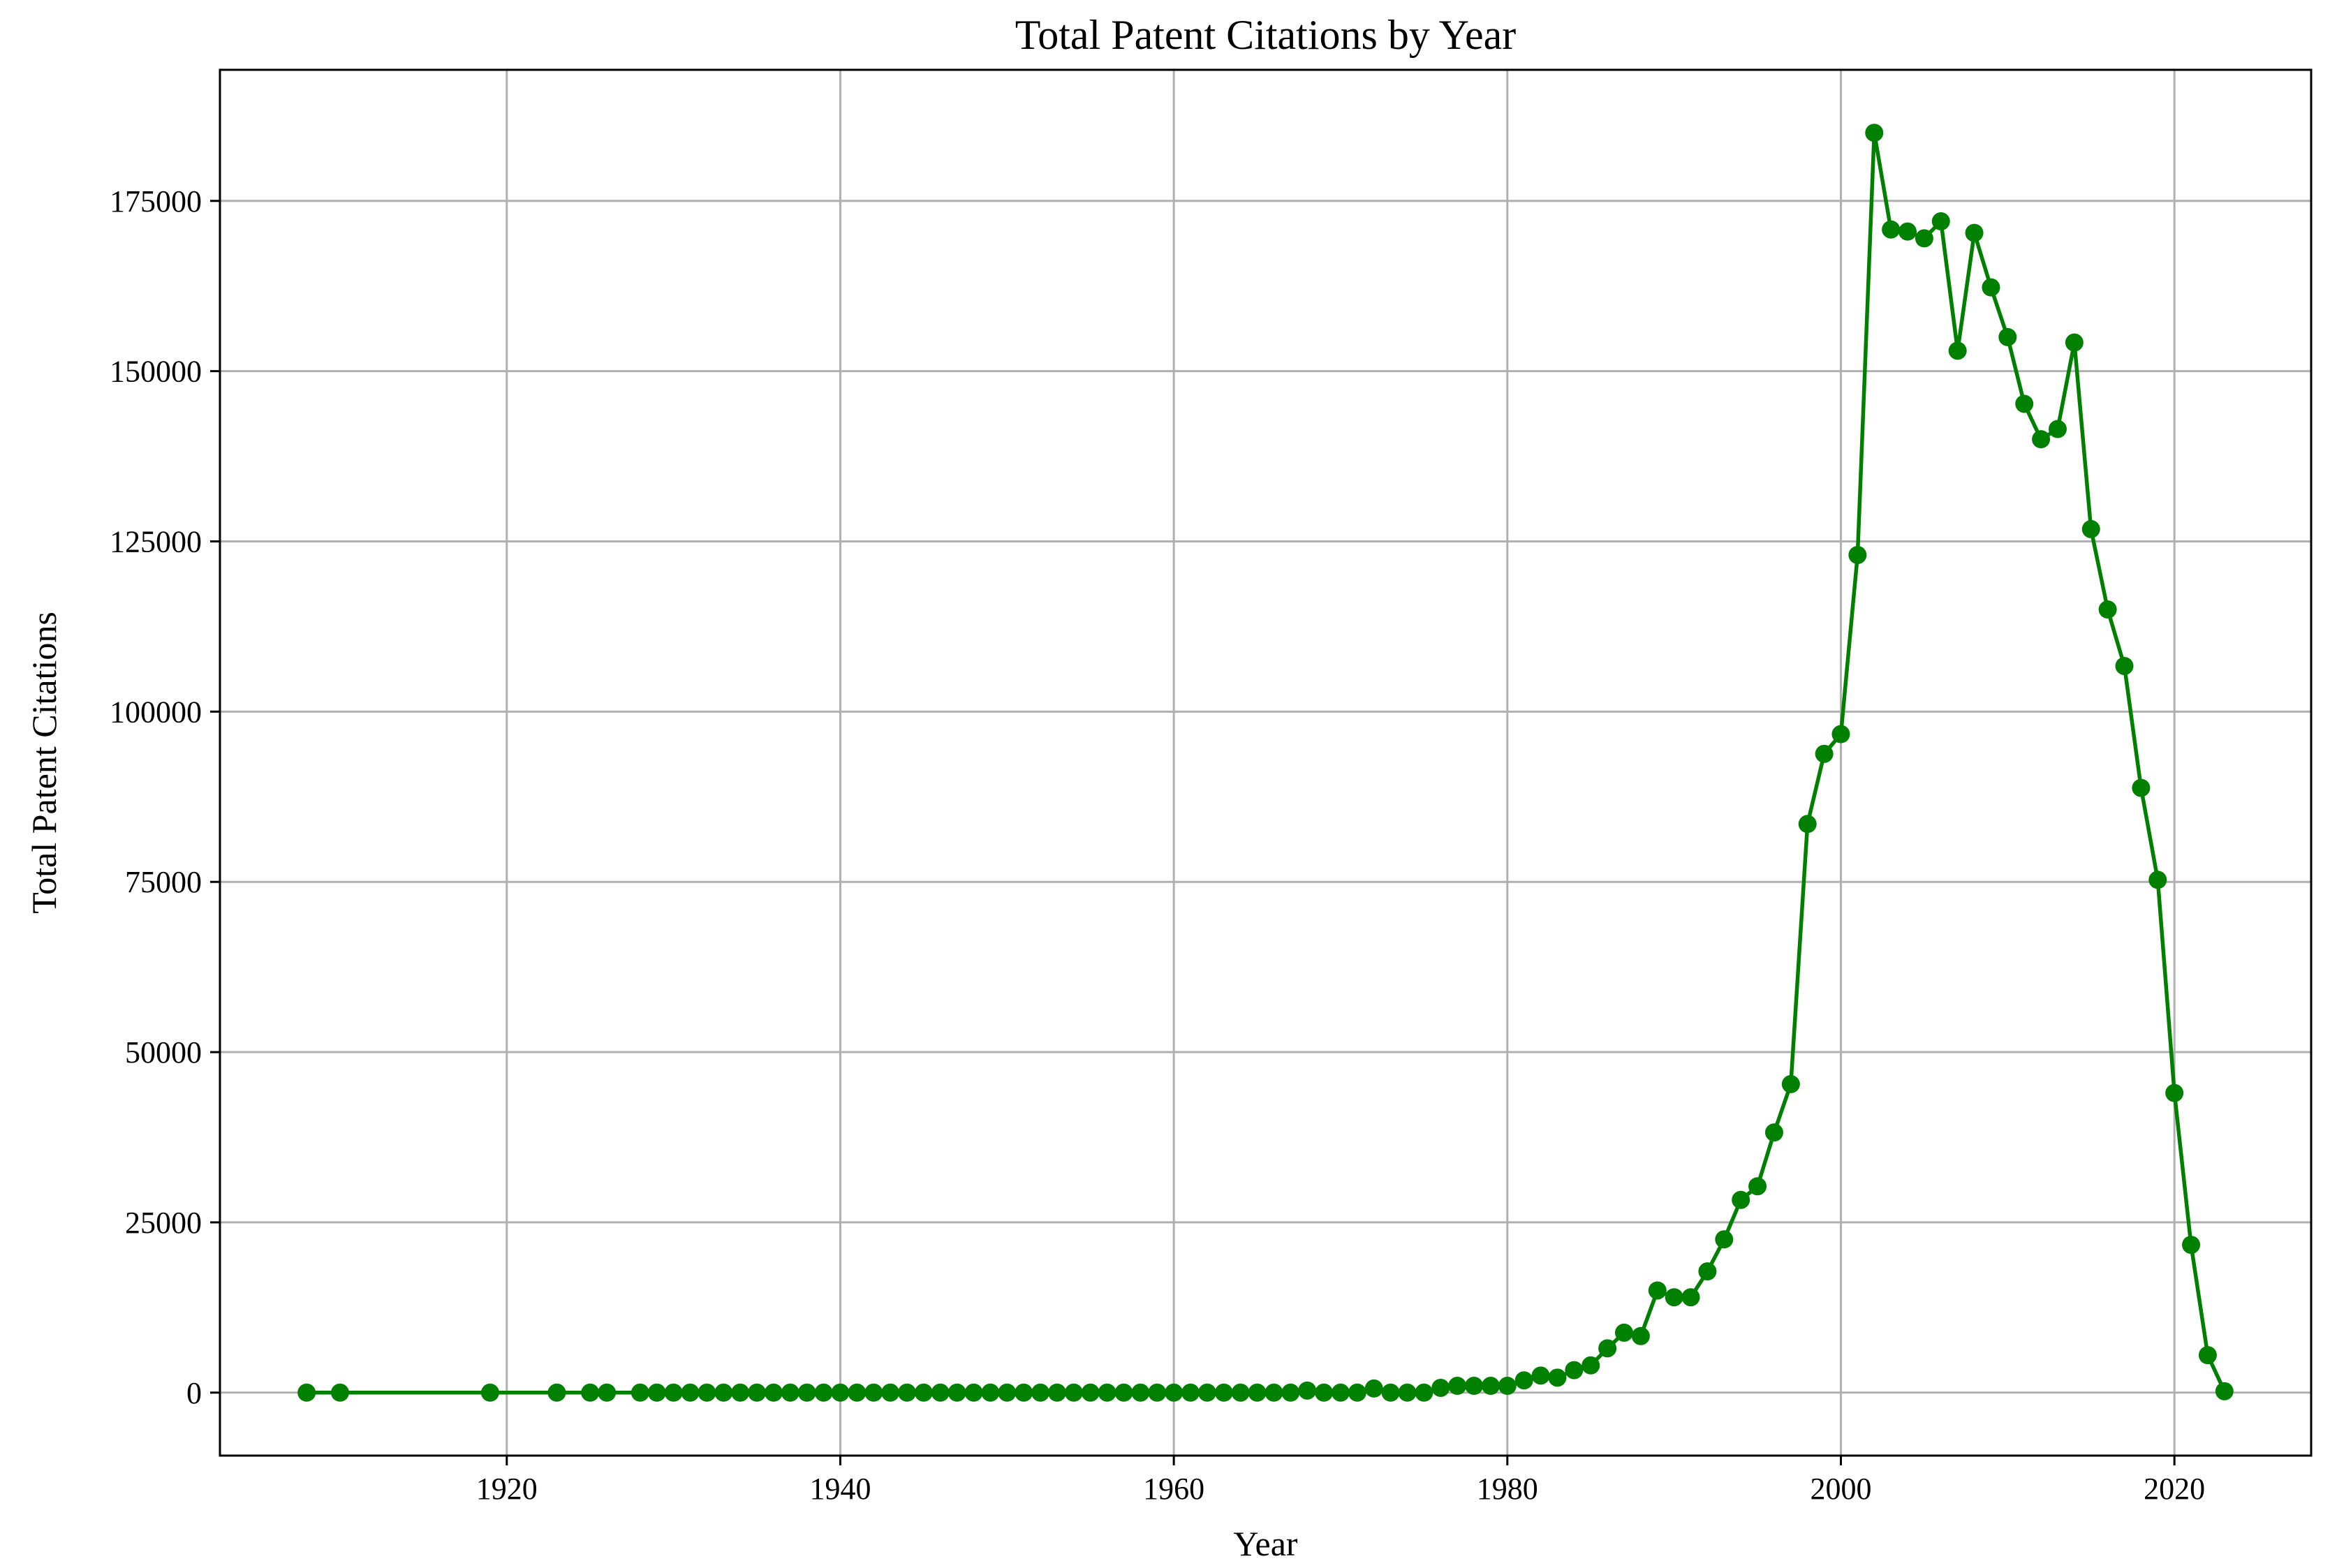 This screenshot has width=2330, height=1568. Describe the element at coordinates (1173, 1489) in the screenshot. I see `x-tick-label: 1960` at that location.